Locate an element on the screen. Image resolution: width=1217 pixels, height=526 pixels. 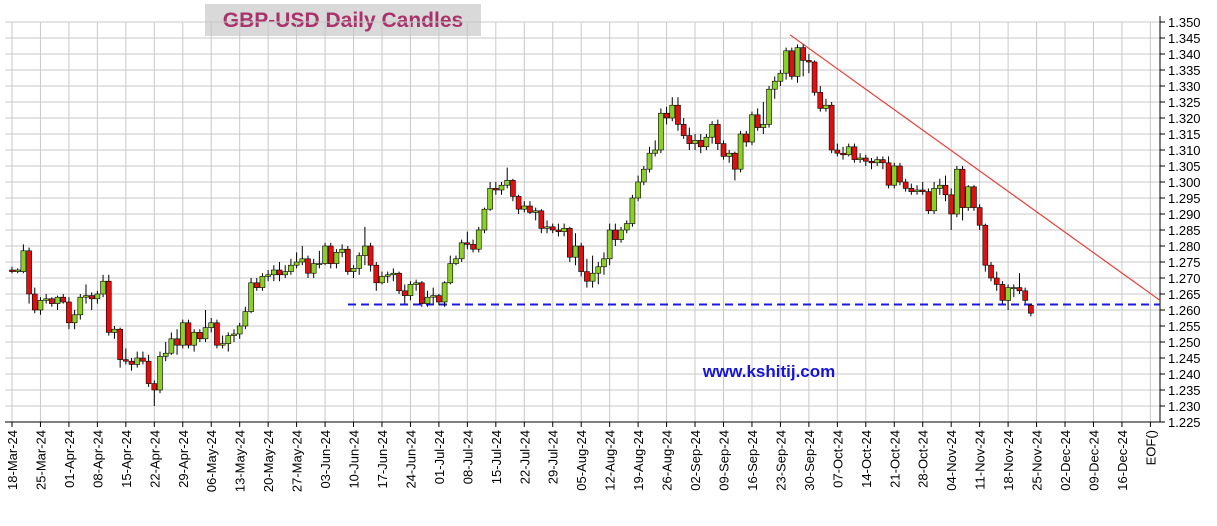
x-tick-label: 20-May-24 is located at coordinates (268, 461).